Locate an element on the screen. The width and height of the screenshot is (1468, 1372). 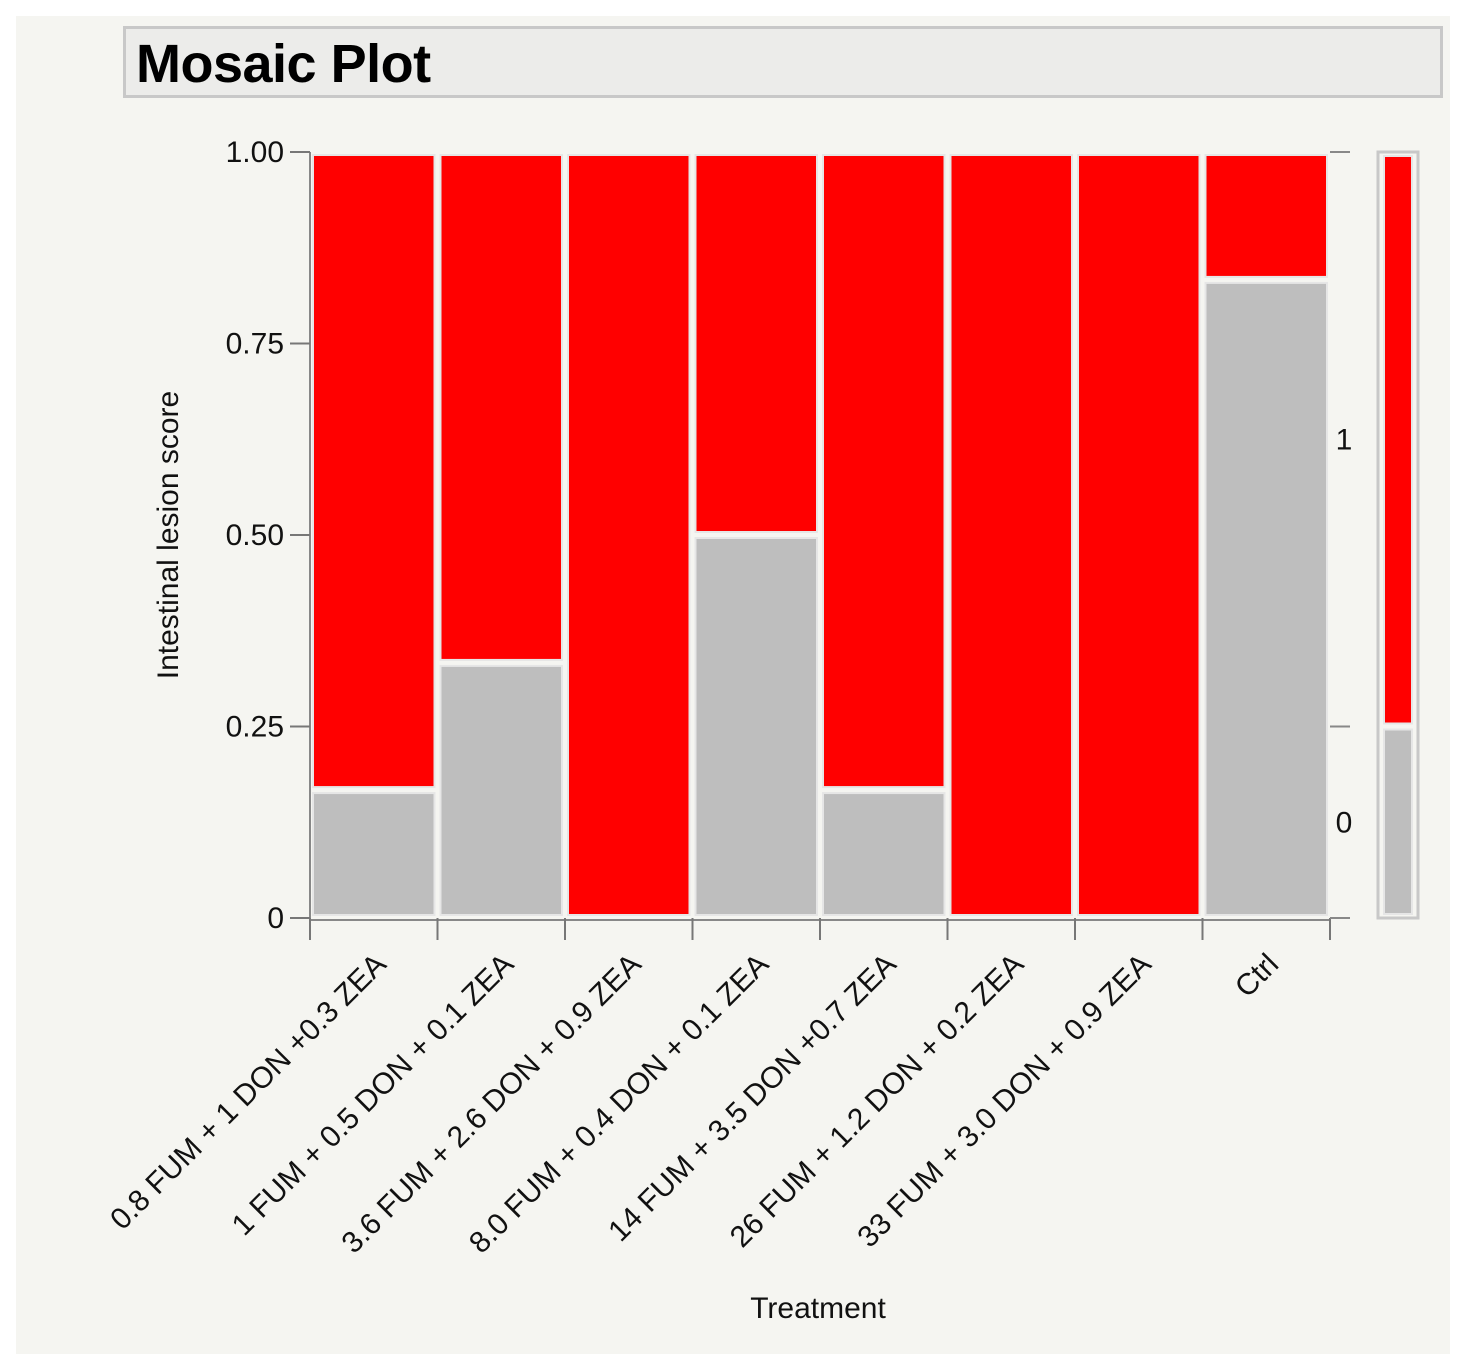
y-tick-label: 0.50 is located at coordinates (255, 535).